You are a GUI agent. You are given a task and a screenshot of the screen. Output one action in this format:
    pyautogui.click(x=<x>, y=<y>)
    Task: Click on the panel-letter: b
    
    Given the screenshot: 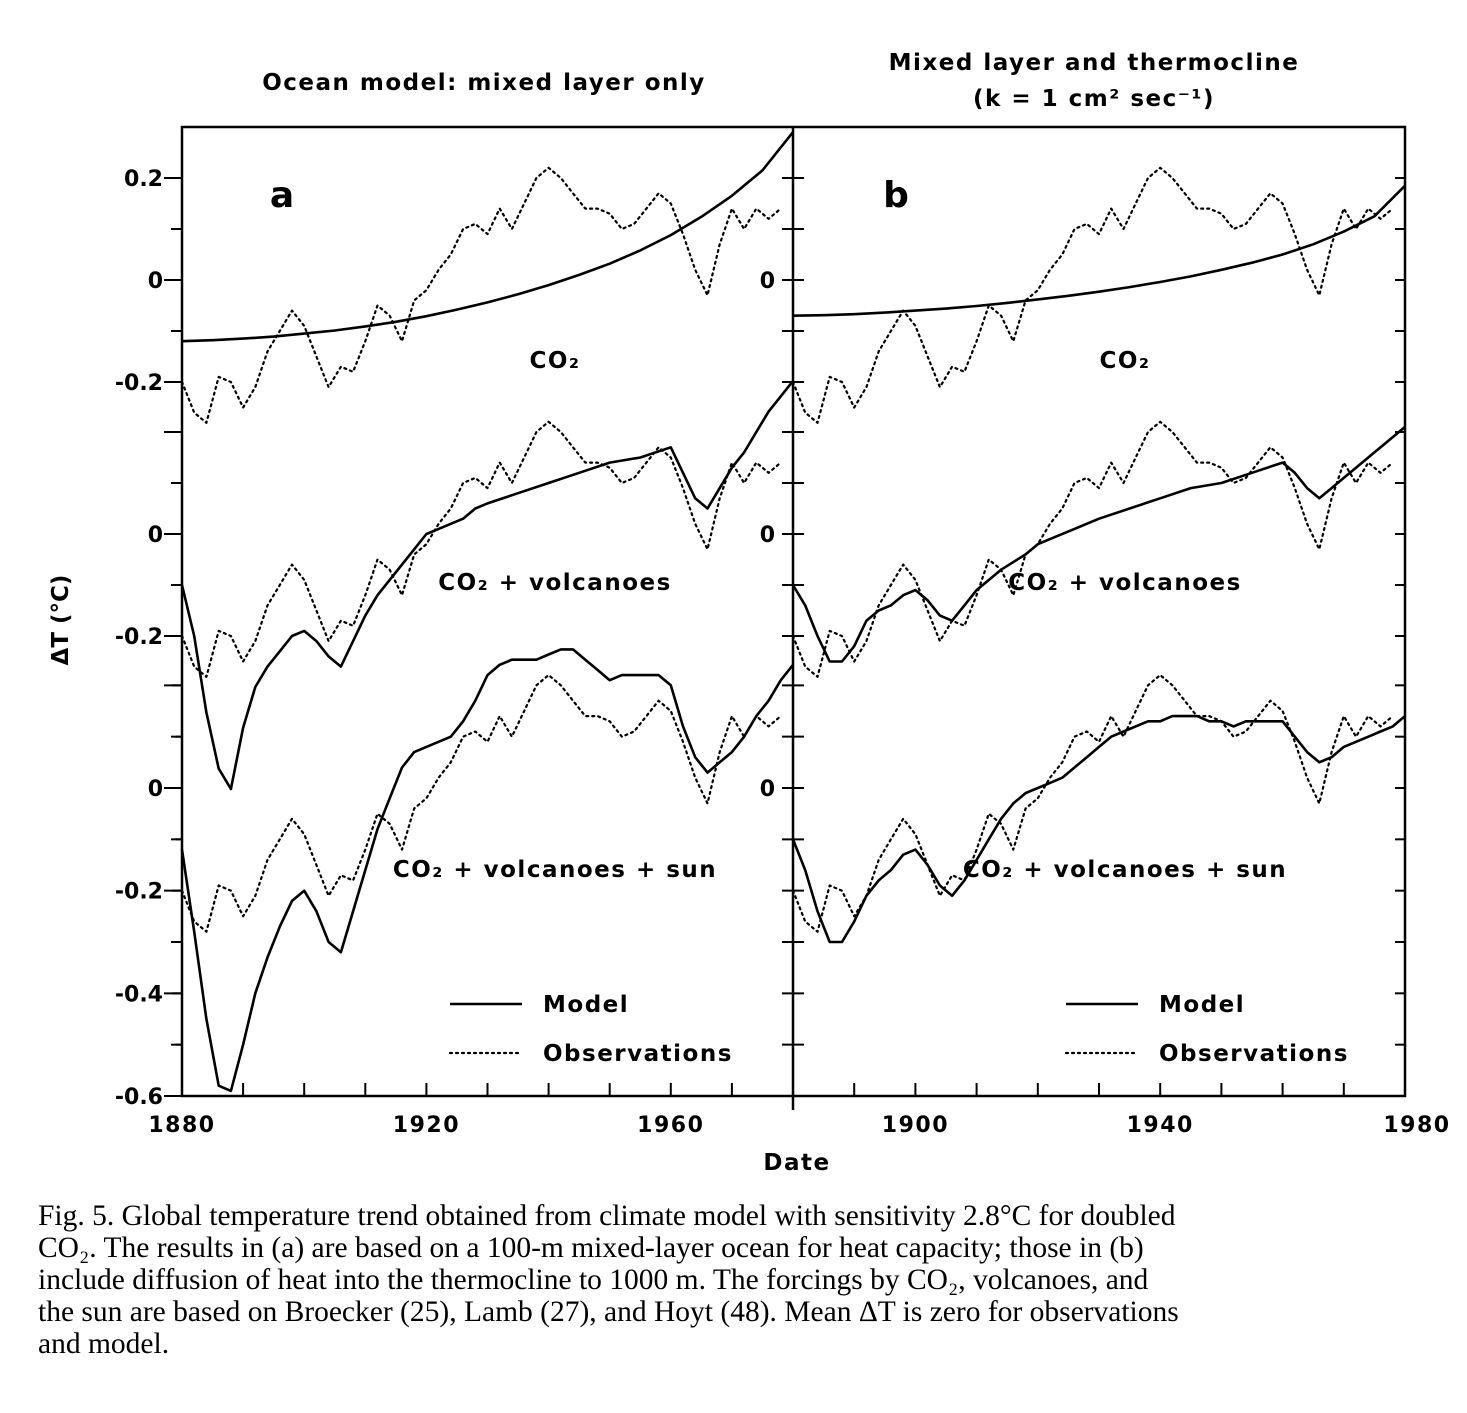 What is the action you would take?
    pyautogui.click(x=896, y=195)
    